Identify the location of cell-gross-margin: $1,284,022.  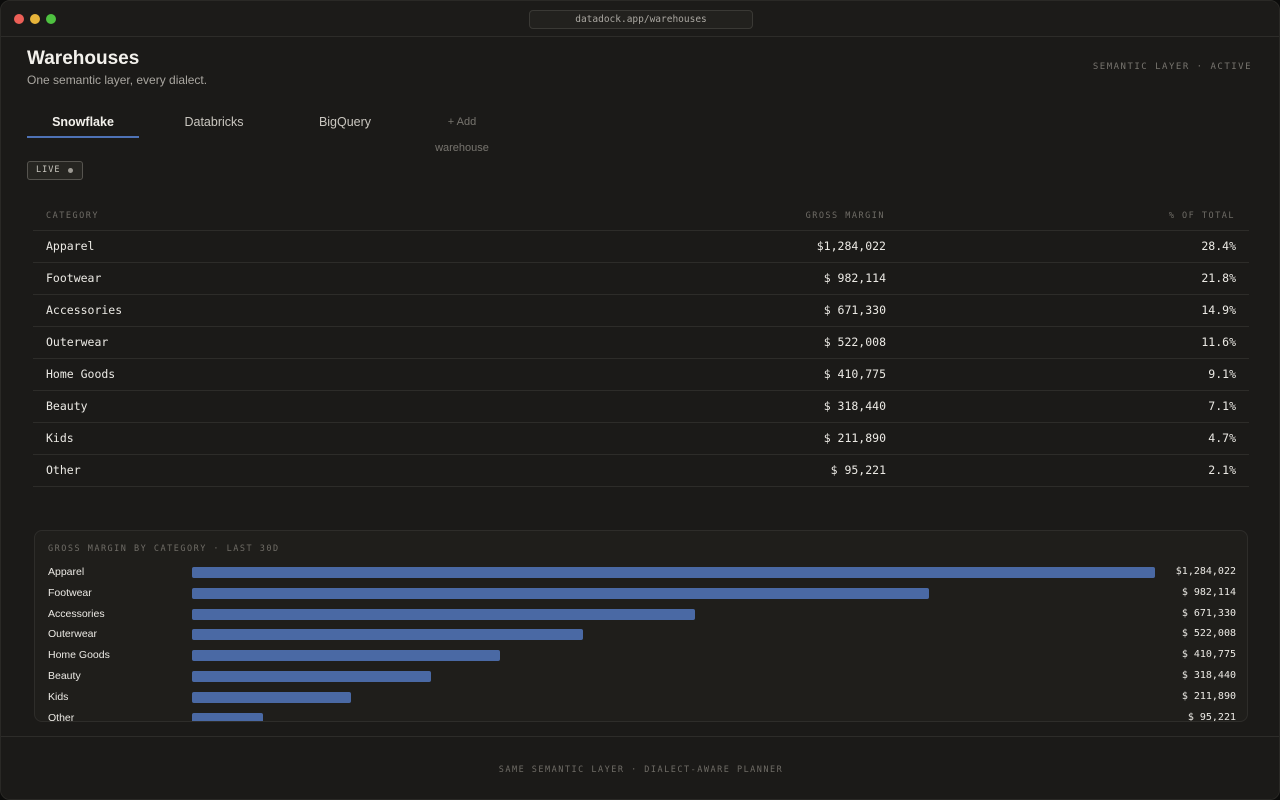
(851, 246).